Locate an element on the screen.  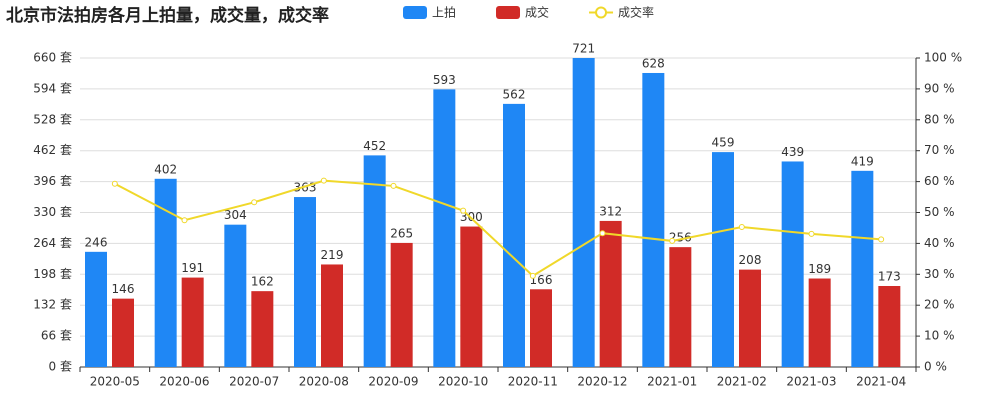
data-label: 146 is located at coordinates (123, 289).